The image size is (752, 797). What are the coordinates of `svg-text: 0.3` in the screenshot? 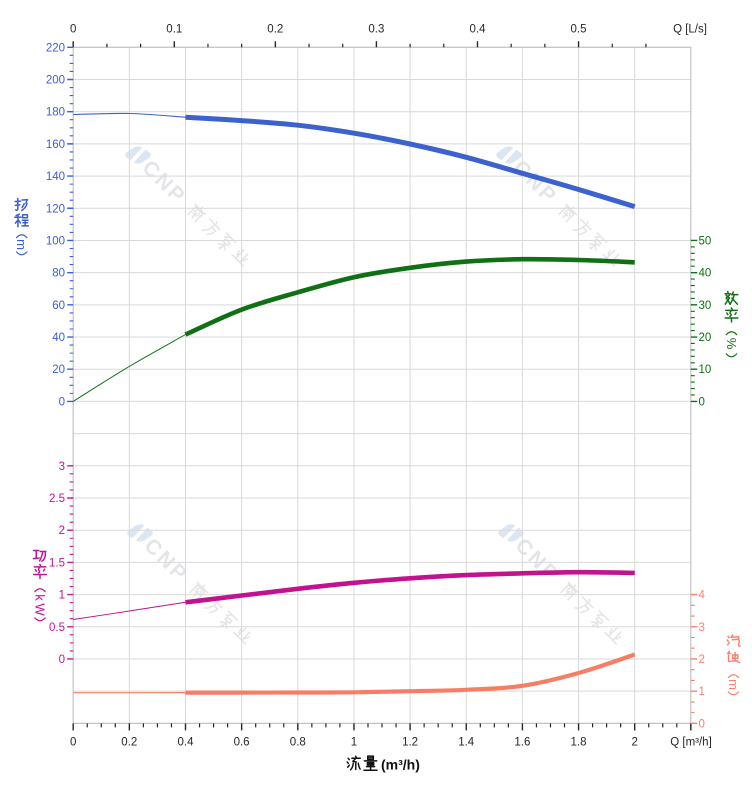 It's located at (376, 30).